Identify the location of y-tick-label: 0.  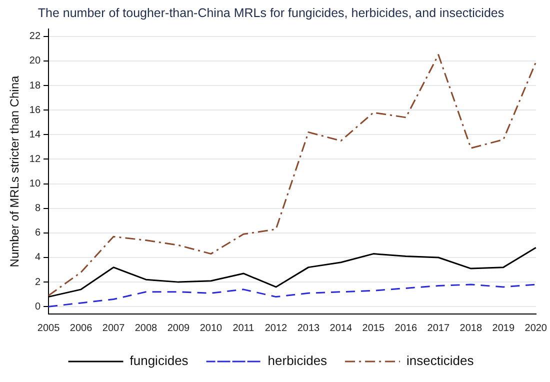
(37, 306).